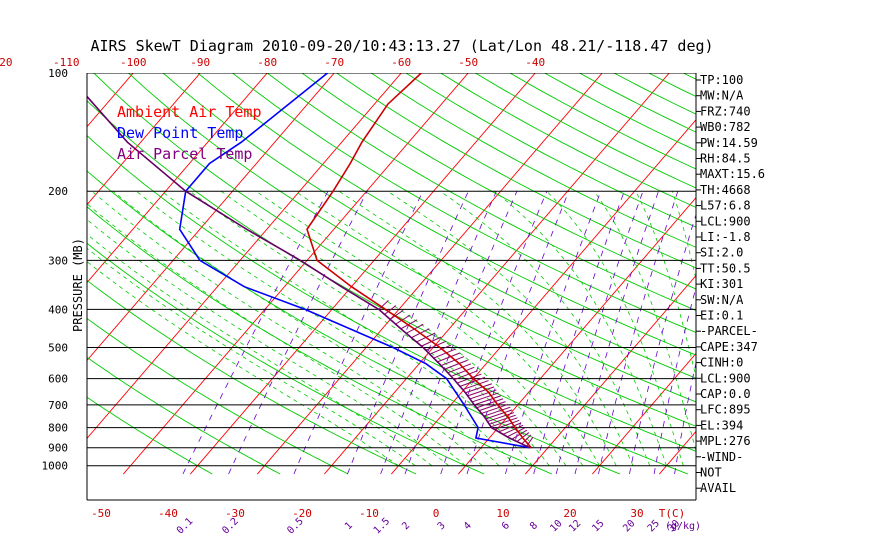 Image resolution: width=870 pixels, height=560 pixels. What do you see at coordinates (725, 221) in the screenshot?
I see `stability-index-label: LCL:900` at bounding box center [725, 221].